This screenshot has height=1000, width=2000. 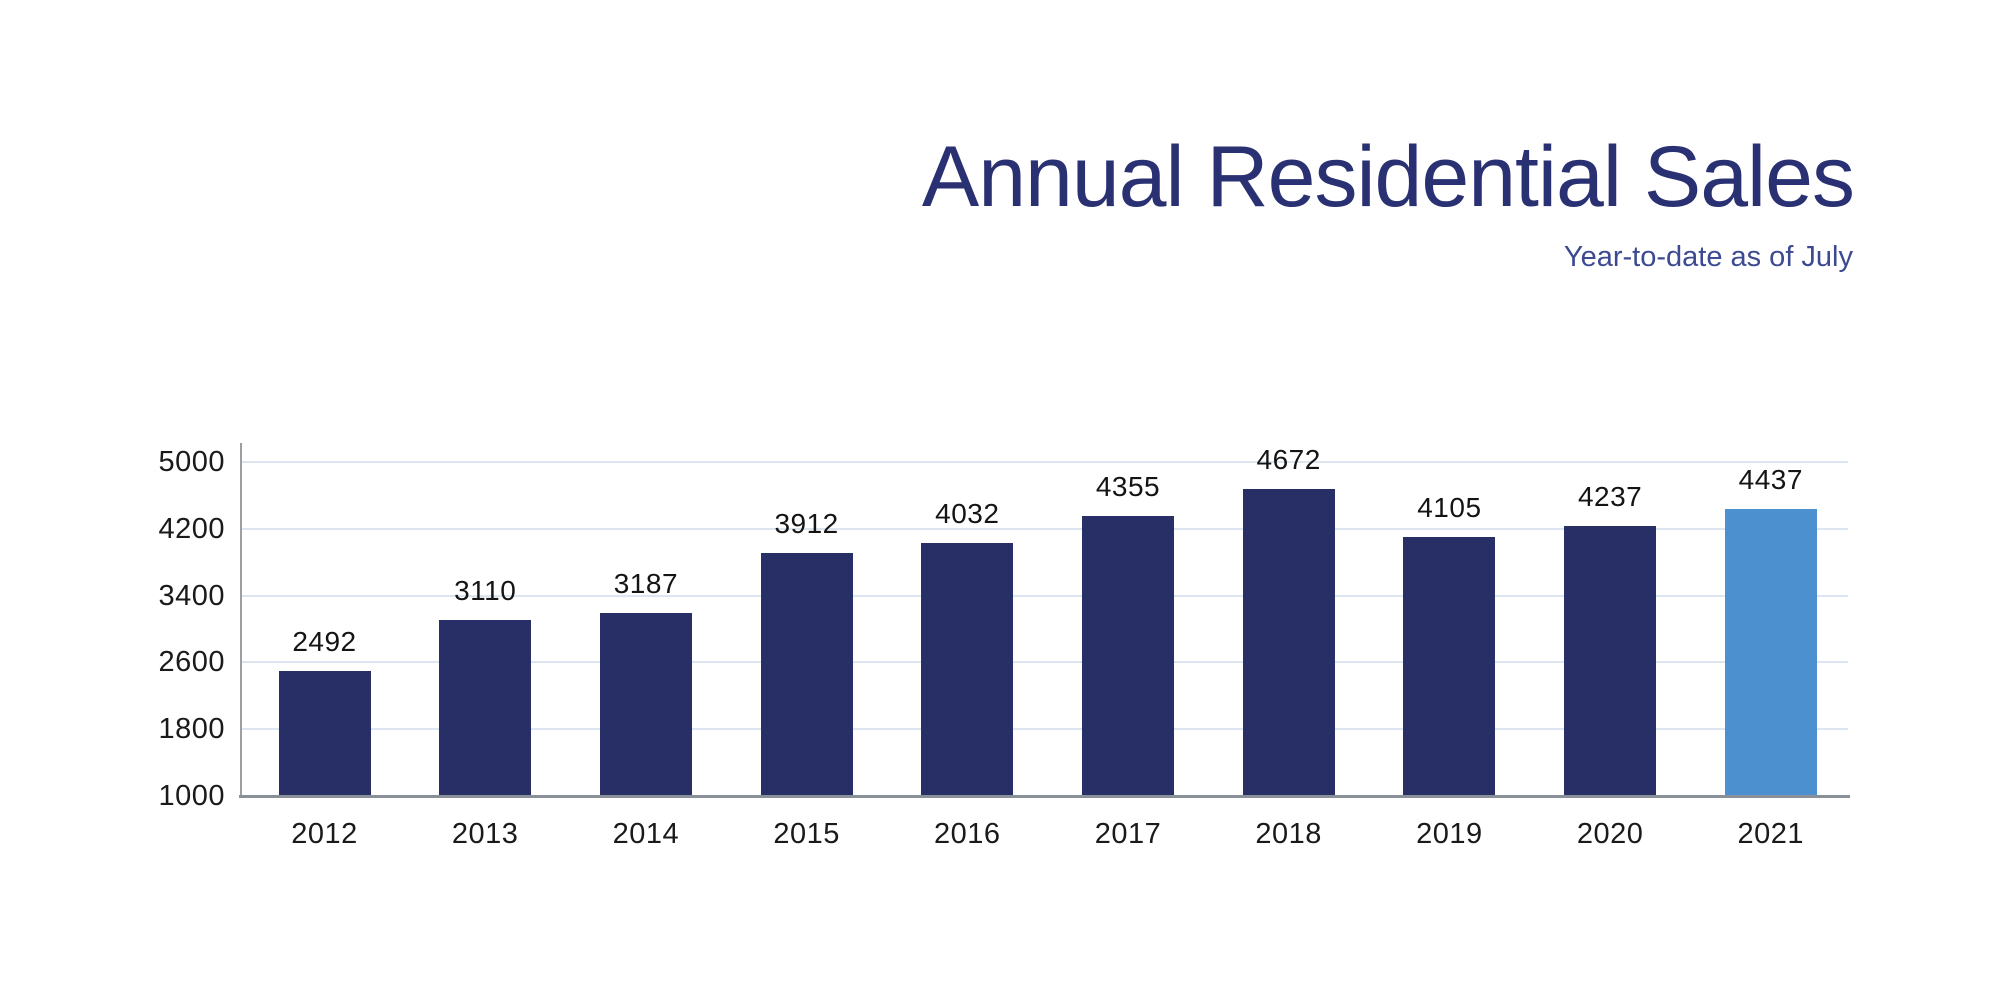 What do you see at coordinates (646, 834) in the screenshot?
I see `x-tick-label-2014: 2014` at bounding box center [646, 834].